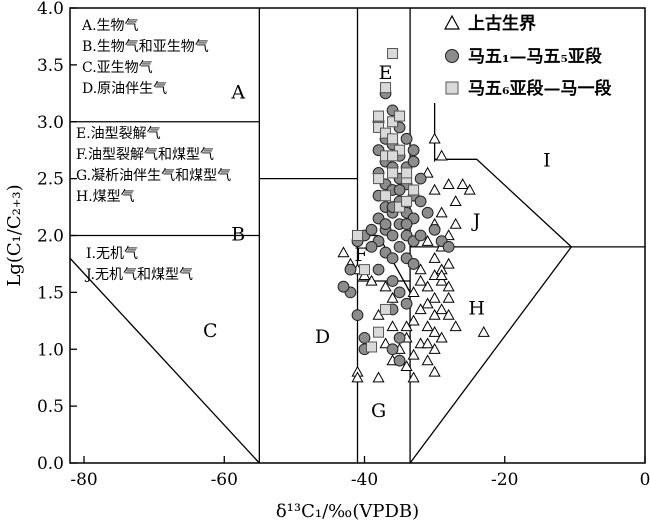  I want to click on region-letter-G: G, so click(378, 411).